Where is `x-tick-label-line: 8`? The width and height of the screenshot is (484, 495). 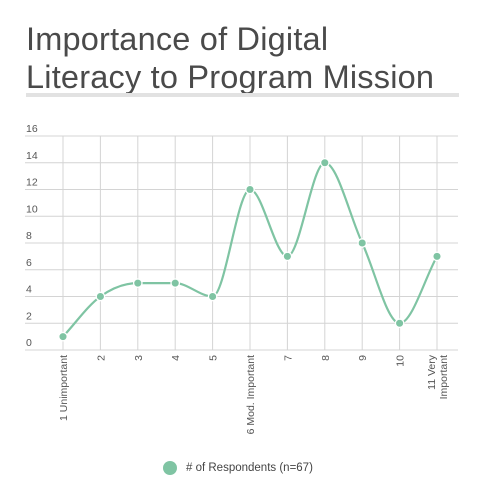
x-tick-label-line: 8 is located at coordinates (326, 358).